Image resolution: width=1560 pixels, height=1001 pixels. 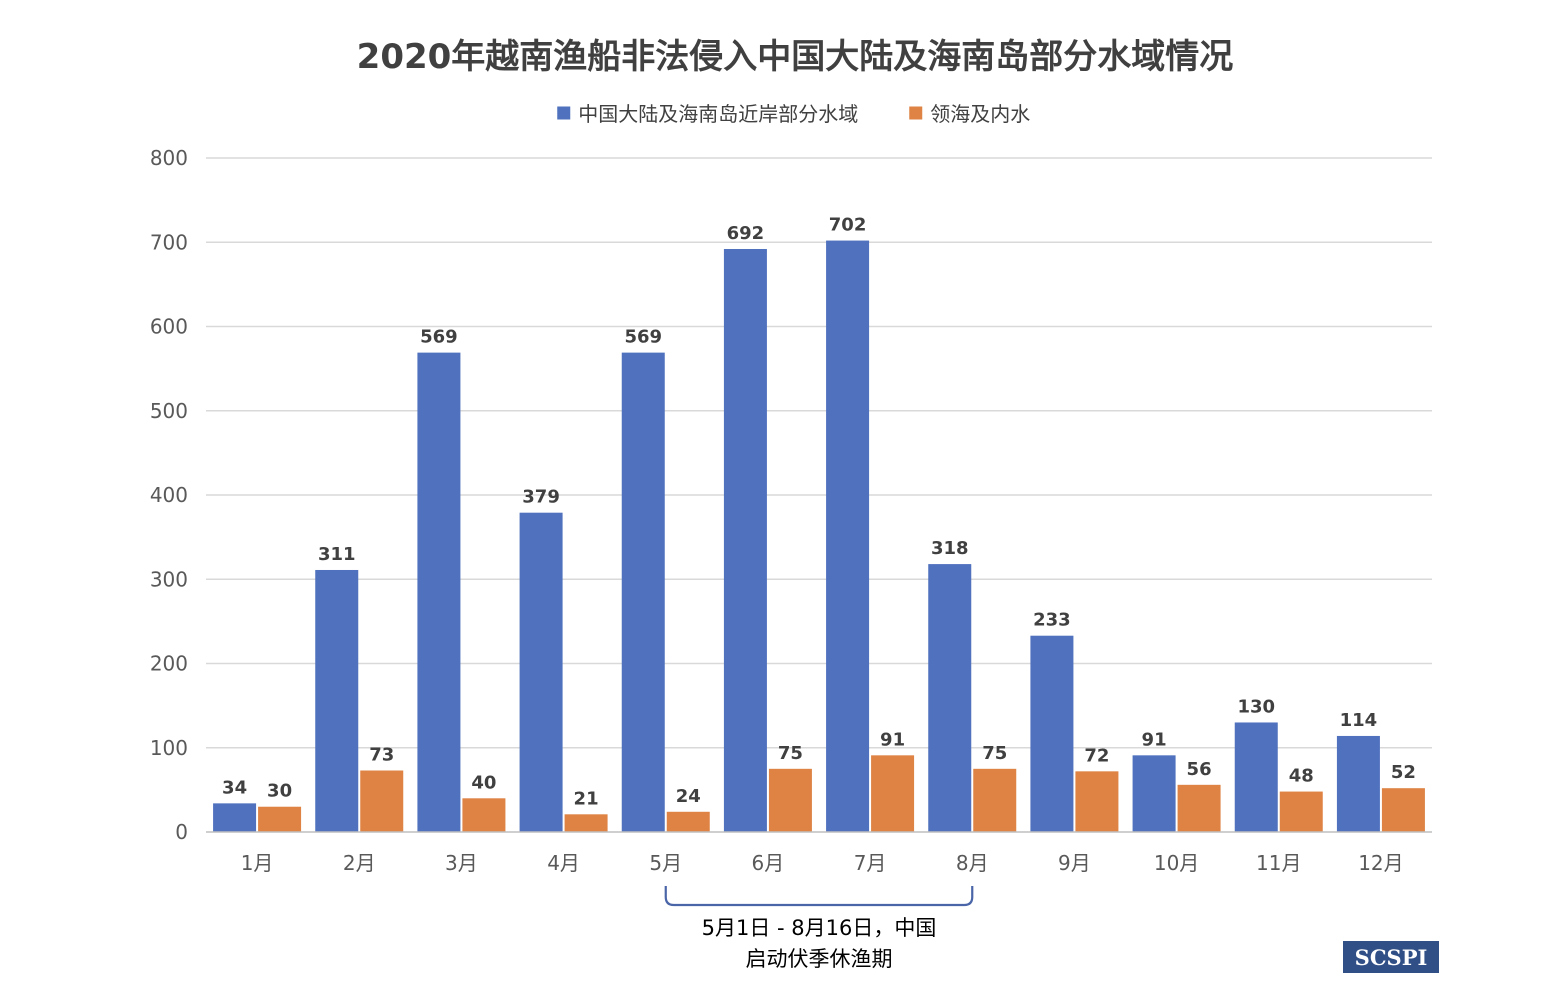 What do you see at coordinates (980, 114) in the screenshot?
I see `legend-label-2: 领海及内水` at bounding box center [980, 114].